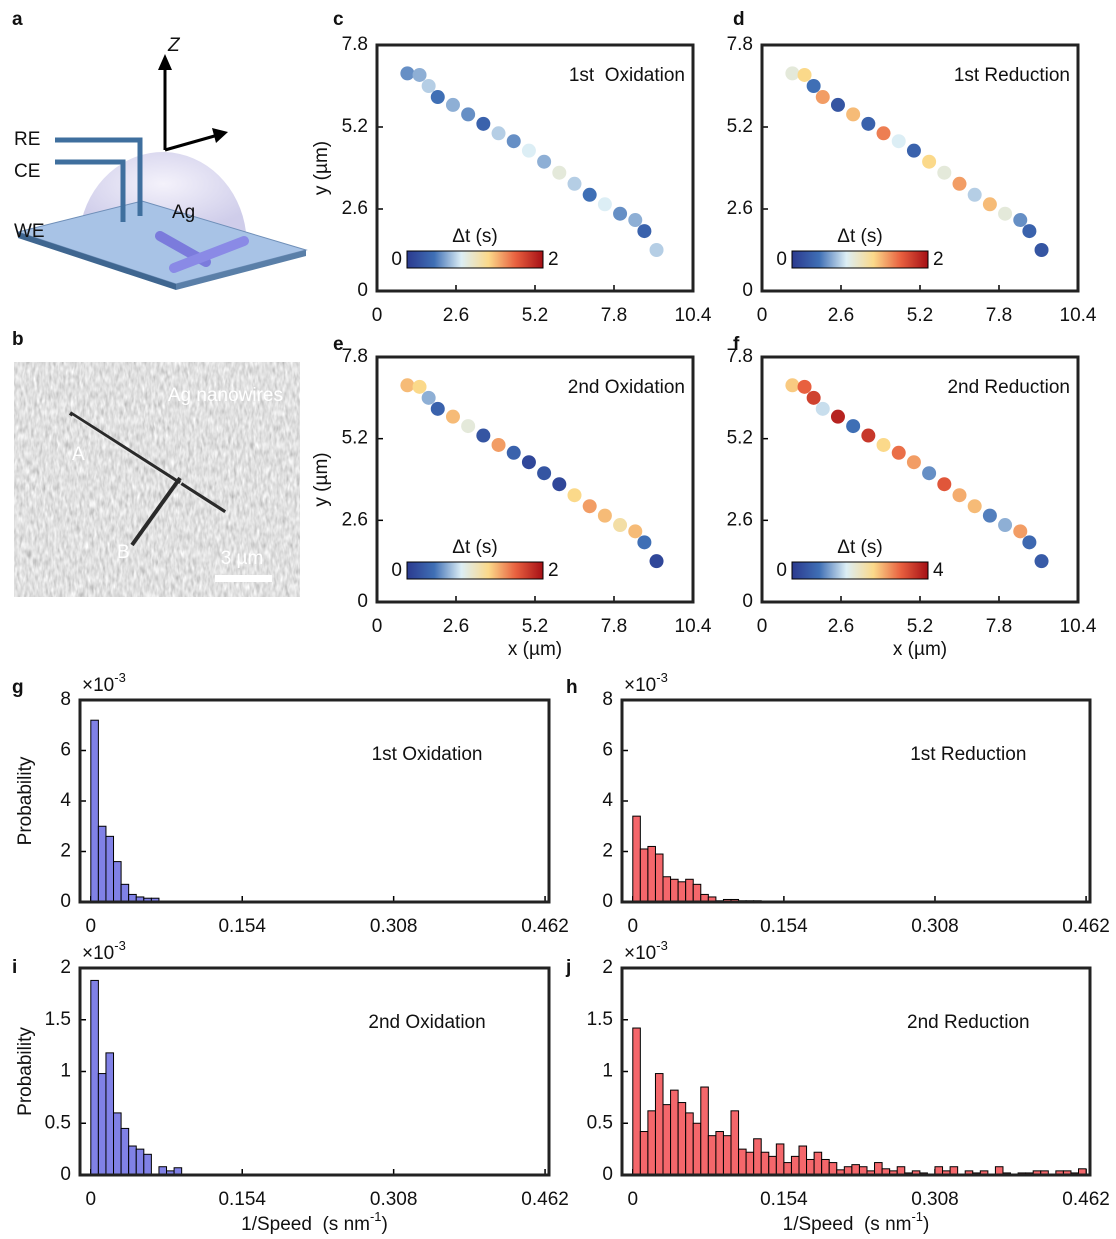 The image size is (1116, 1239). I want to click on y-tick-label: 5.2, so click(355, 438).